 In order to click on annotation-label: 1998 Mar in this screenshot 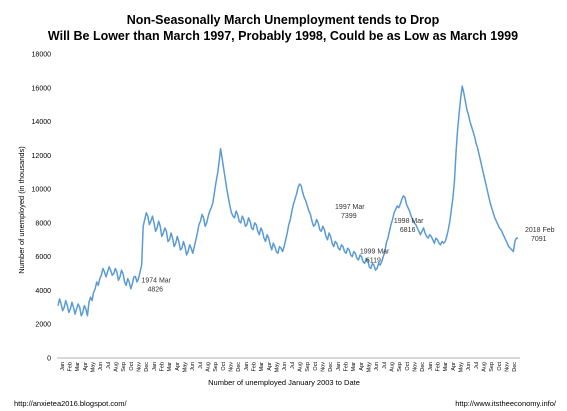, I will do `click(409, 221)`.